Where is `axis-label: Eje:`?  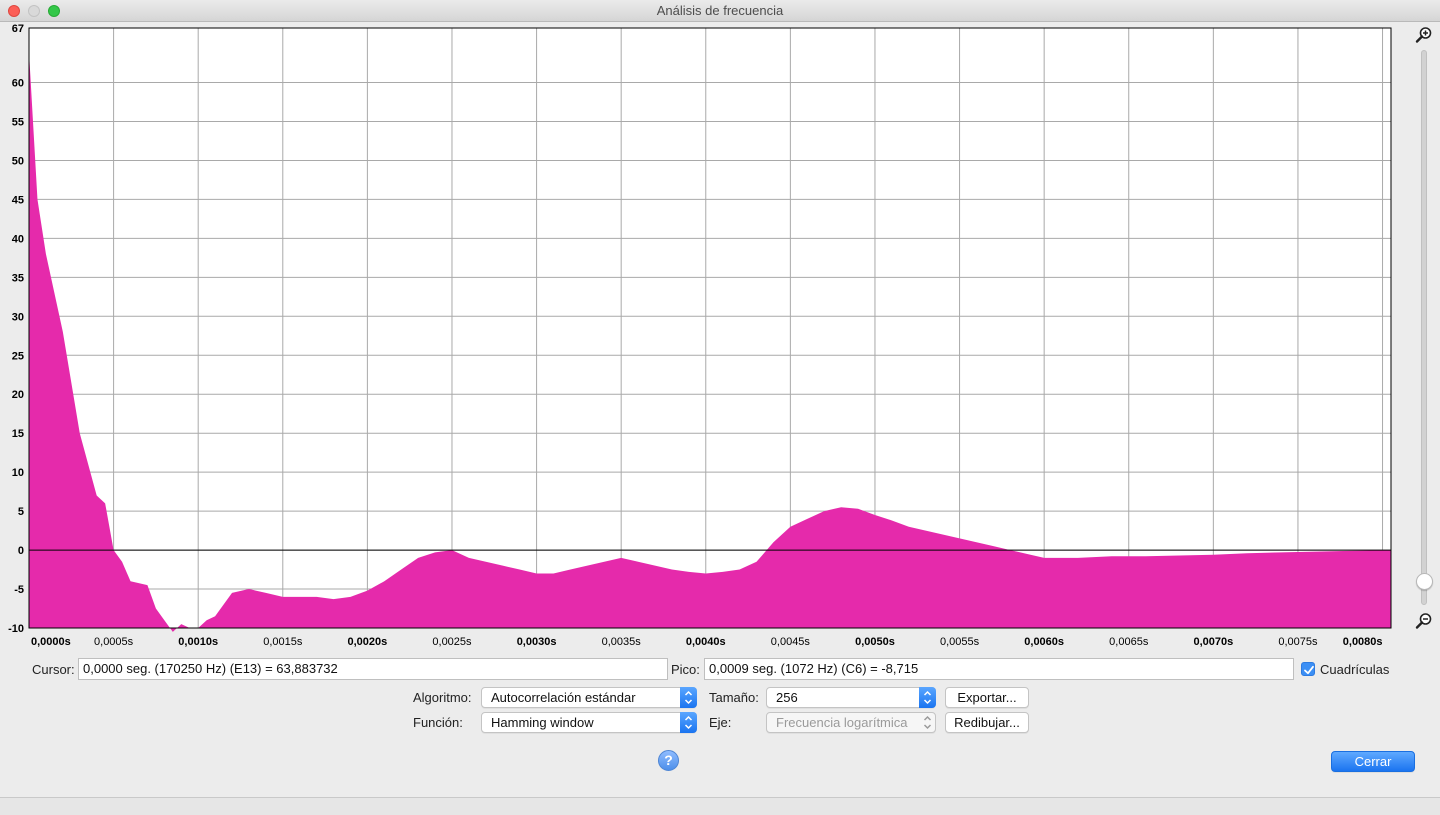
axis-label: Eje: is located at coordinates (720, 722).